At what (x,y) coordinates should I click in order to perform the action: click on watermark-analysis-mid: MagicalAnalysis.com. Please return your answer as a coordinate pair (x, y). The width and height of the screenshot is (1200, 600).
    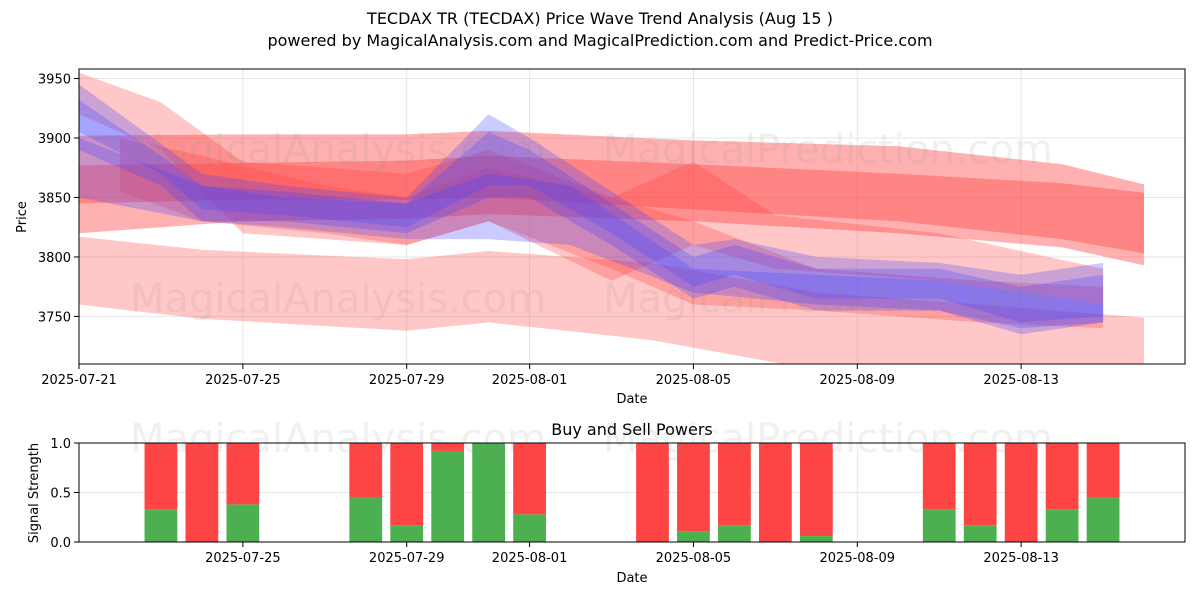
    Looking at the image, I should click on (338, 299).